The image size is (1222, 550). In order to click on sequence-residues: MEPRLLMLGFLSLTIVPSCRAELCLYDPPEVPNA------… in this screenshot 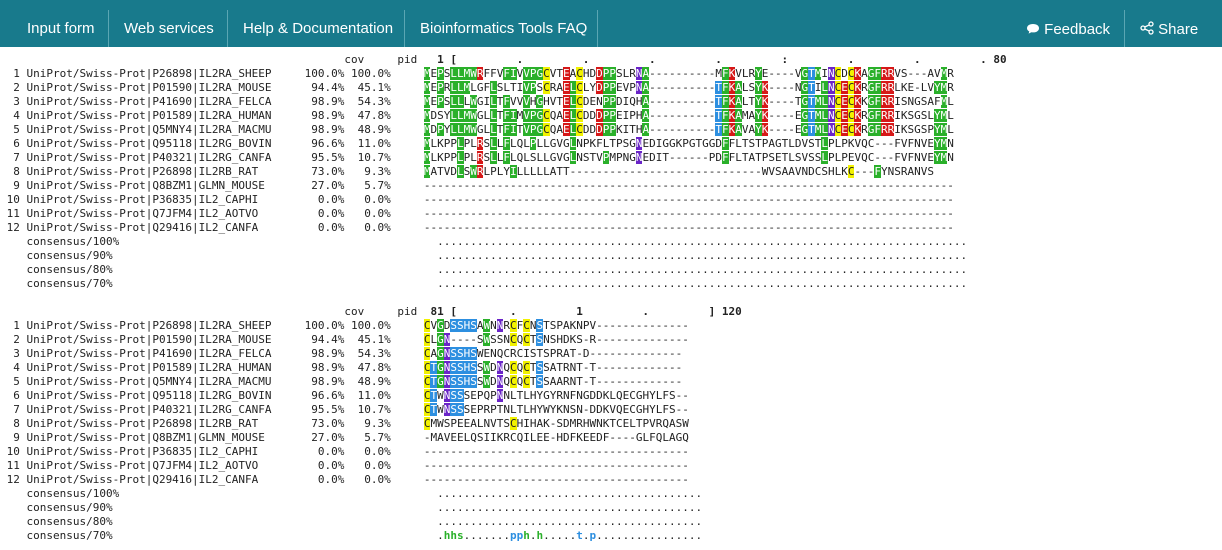, I will do `click(688, 87)`.